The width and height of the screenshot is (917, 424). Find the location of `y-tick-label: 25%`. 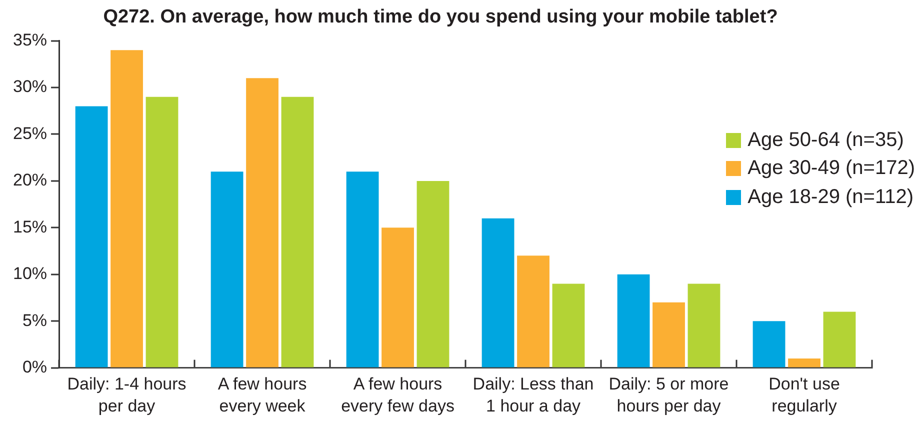

y-tick-label: 25% is located at coordinates (30, 133).